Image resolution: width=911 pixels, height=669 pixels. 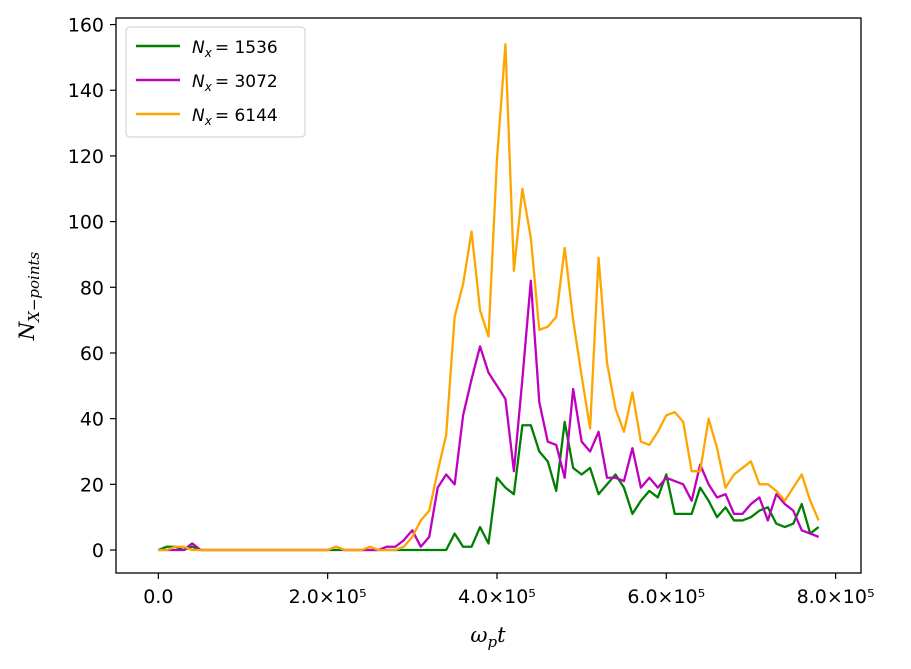 What do you see at coordinates (497, 597) in the screenshot?
I see `x-tick-label: 4.0×10⁵` at bounding box center [497, 597].